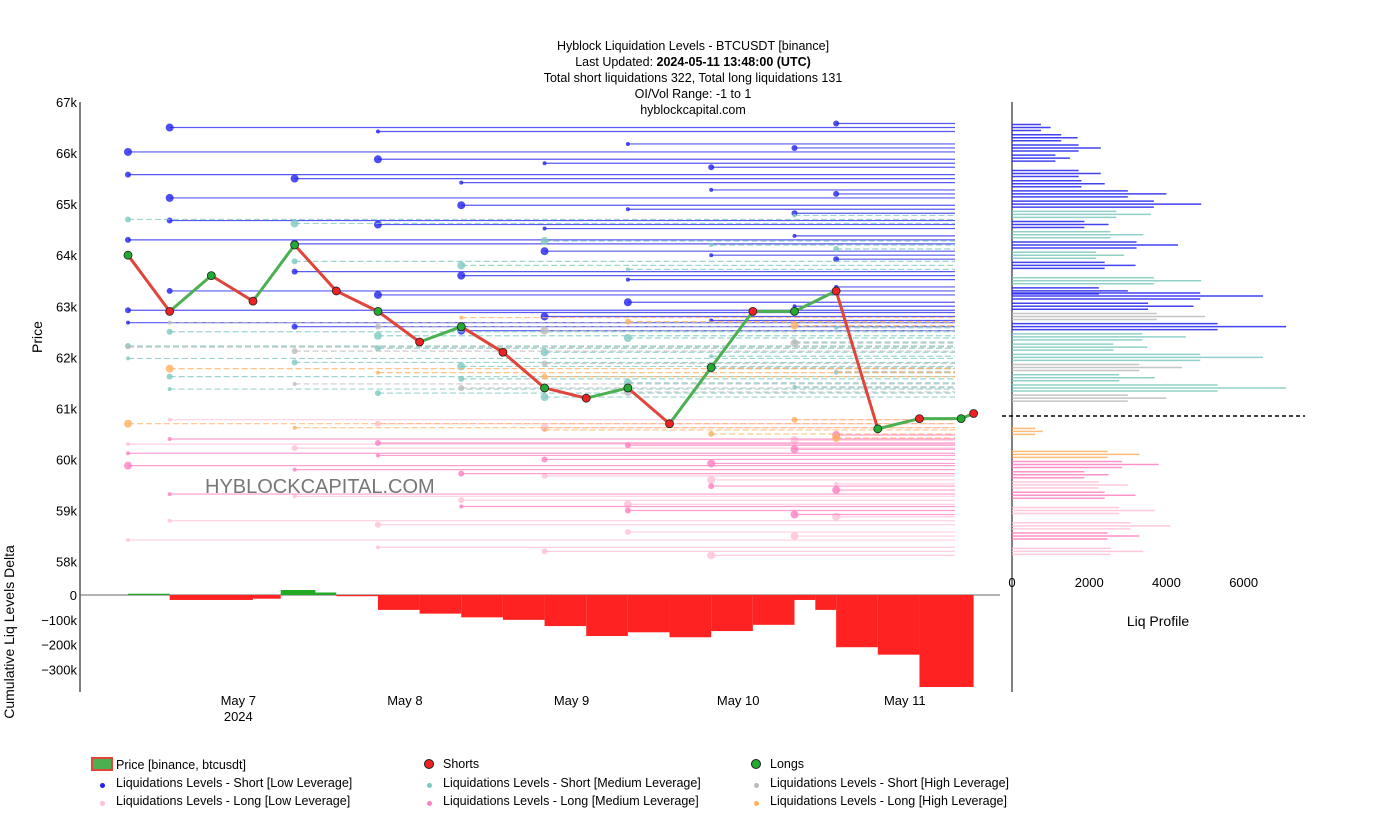 The image size is (1386, 829). What do you see at coordinates (66, 459) in the screenshot?
I see `price-y-tick: 60k` at bounding box center [66, 459].